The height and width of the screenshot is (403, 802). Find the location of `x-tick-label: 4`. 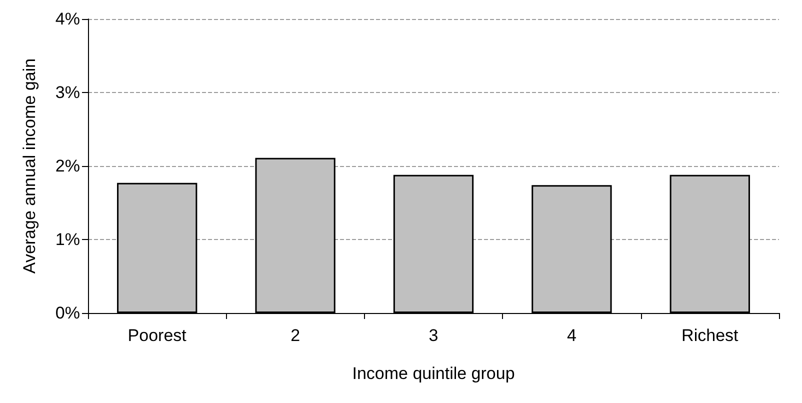

x-tick-label: 4 is located at coordinates (571, 335).